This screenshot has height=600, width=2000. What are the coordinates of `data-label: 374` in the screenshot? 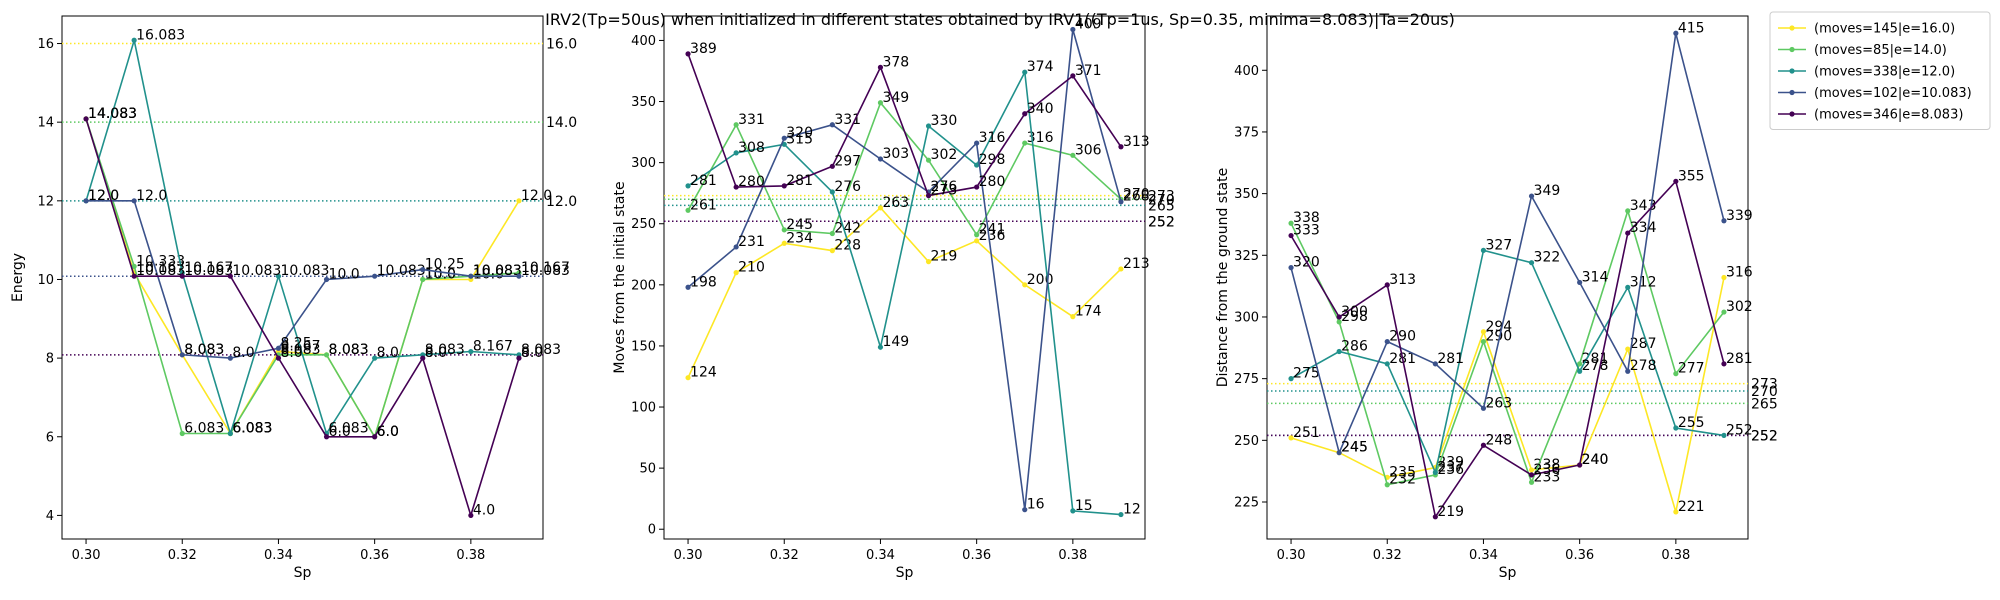 It's located at (1040, 67).